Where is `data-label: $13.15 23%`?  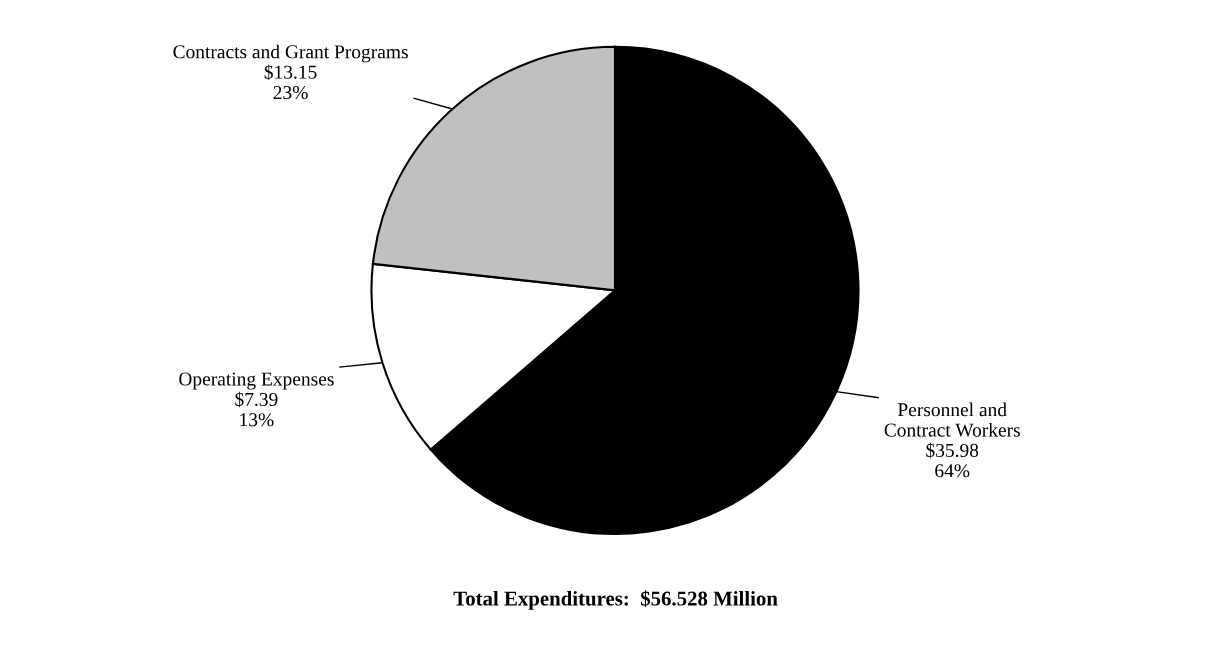 data-label: $13.15 23% is located at coordinates (290, 82).